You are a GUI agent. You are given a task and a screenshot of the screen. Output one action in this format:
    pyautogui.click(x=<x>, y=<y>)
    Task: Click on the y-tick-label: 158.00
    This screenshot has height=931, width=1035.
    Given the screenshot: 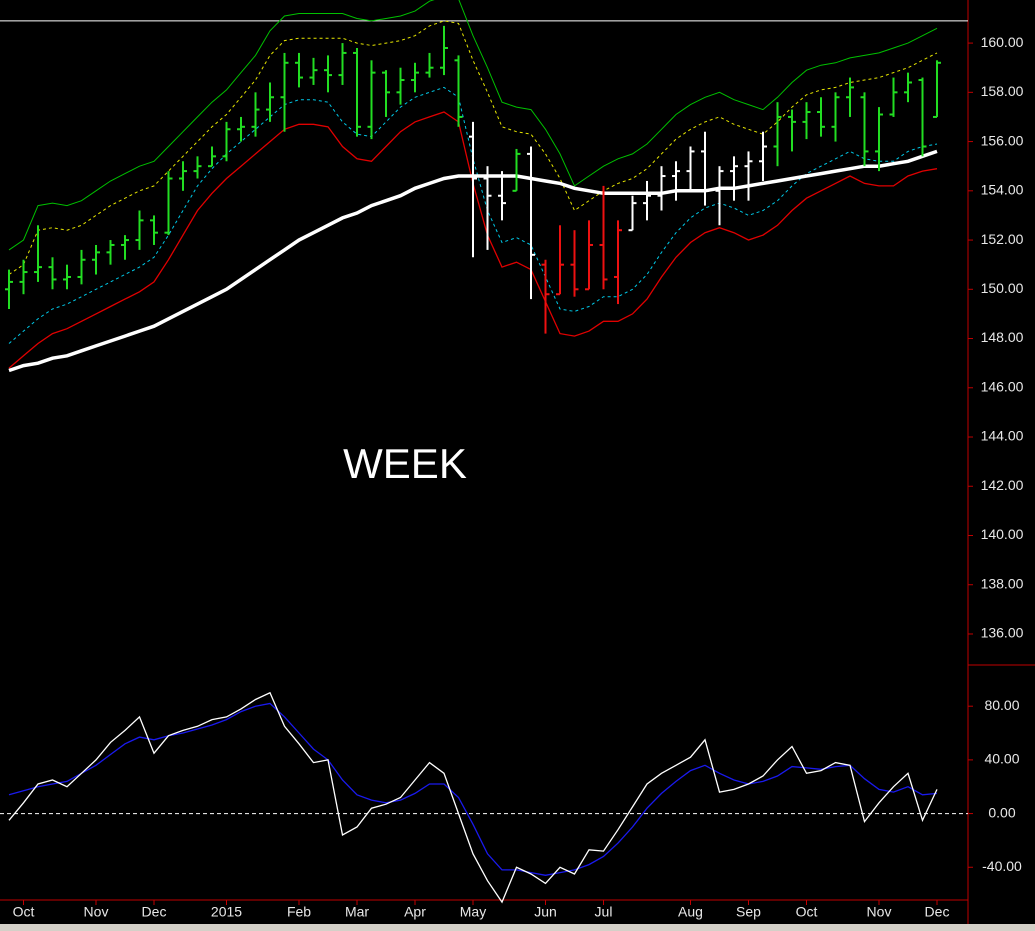 What is the action you would take?
    pyautogui.click(x=1002, y=91)
    